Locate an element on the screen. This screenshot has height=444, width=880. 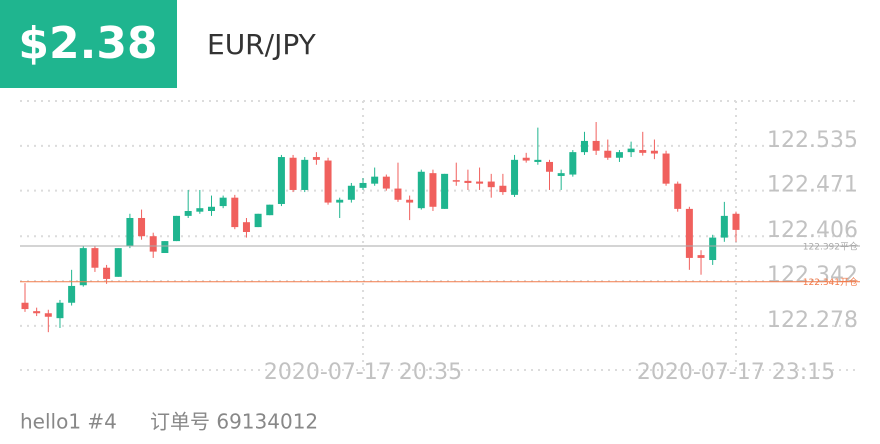
price-line-label: 122.341开仓 is located at coordinates (830, 282).